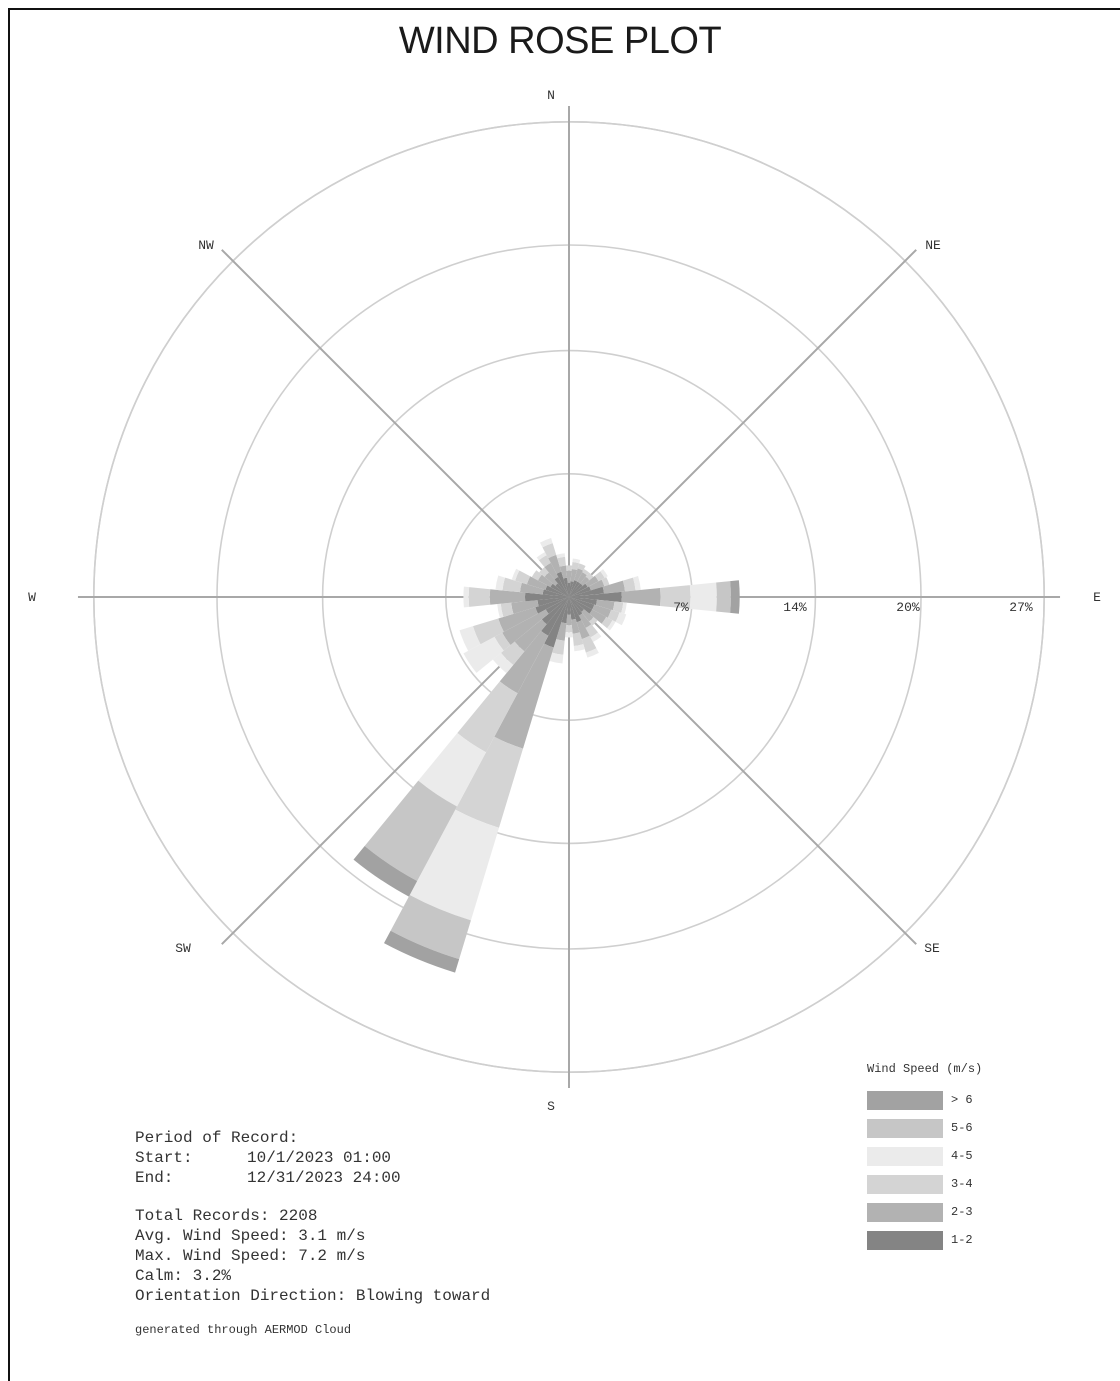  Describe the element at coordinates (537, 583) in the screenshot. I see `petal-292.5-bin-4` at that location.